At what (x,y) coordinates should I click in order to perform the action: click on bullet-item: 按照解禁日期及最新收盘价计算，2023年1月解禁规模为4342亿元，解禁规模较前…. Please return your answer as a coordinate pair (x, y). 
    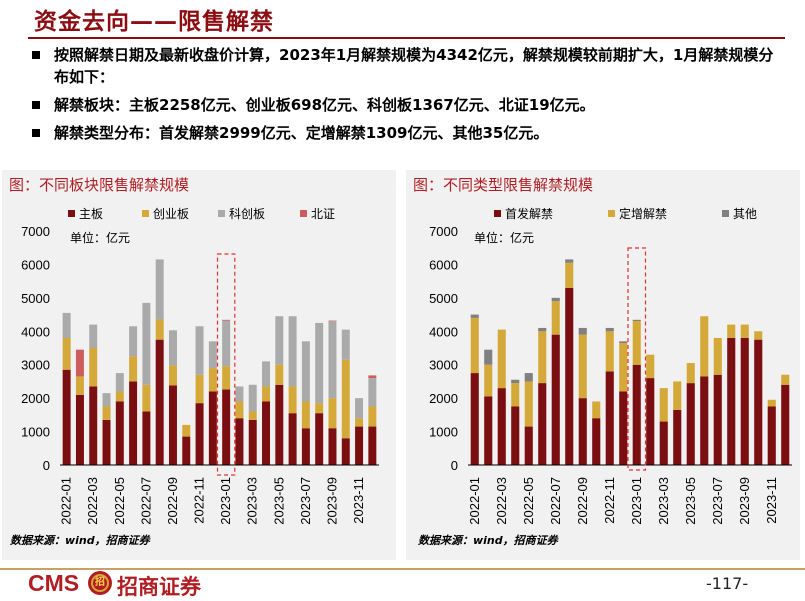
    Looking at the image, I should click on (404, 66).